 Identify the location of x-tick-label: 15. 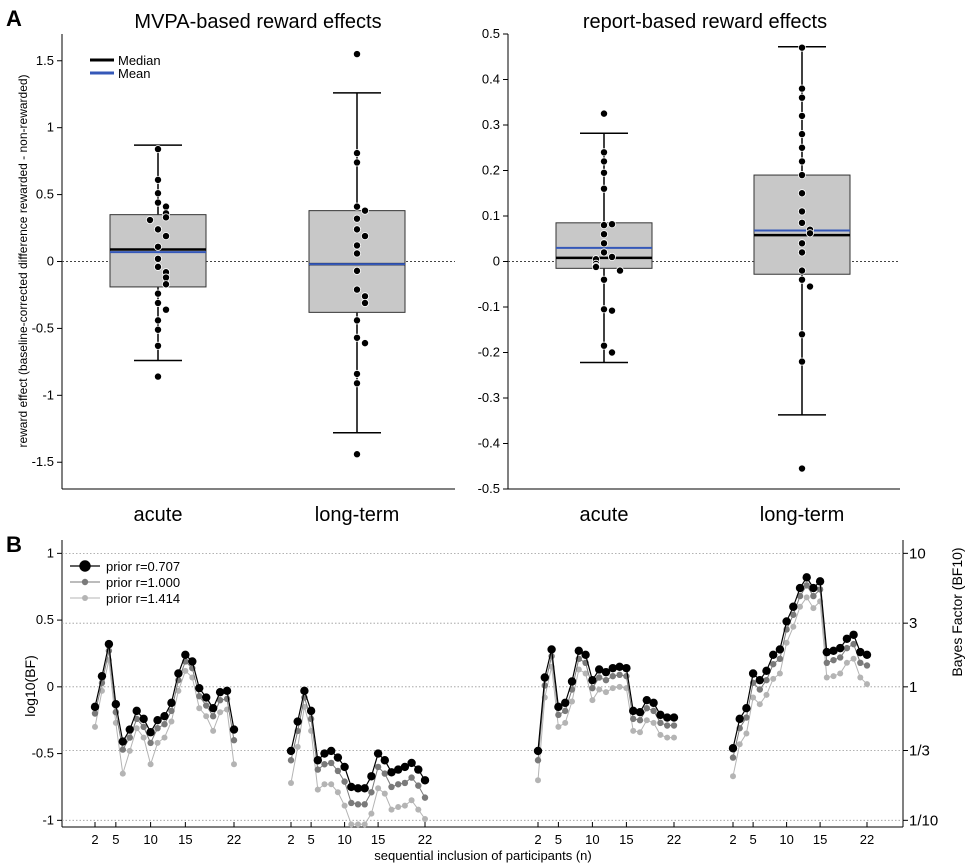
(378, 839).